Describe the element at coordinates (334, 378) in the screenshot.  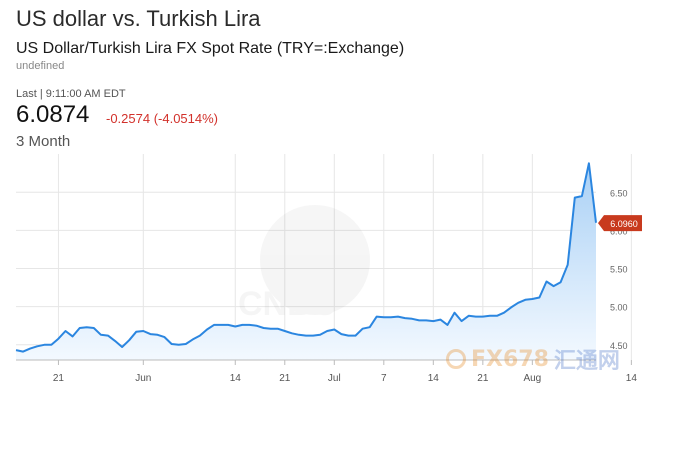
I see `x-tick-label: Jul` at that location.